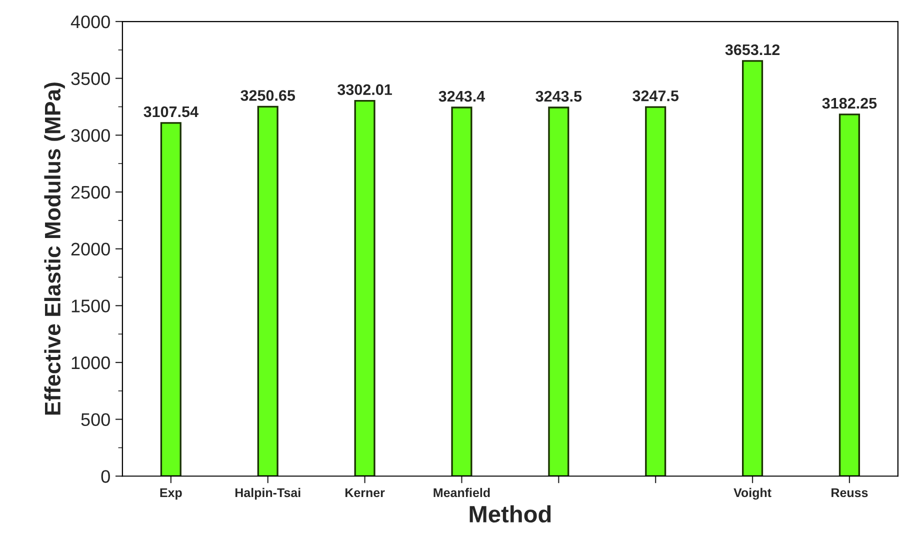  I want to click on x-tick-label: Voight, so click(753, 494).